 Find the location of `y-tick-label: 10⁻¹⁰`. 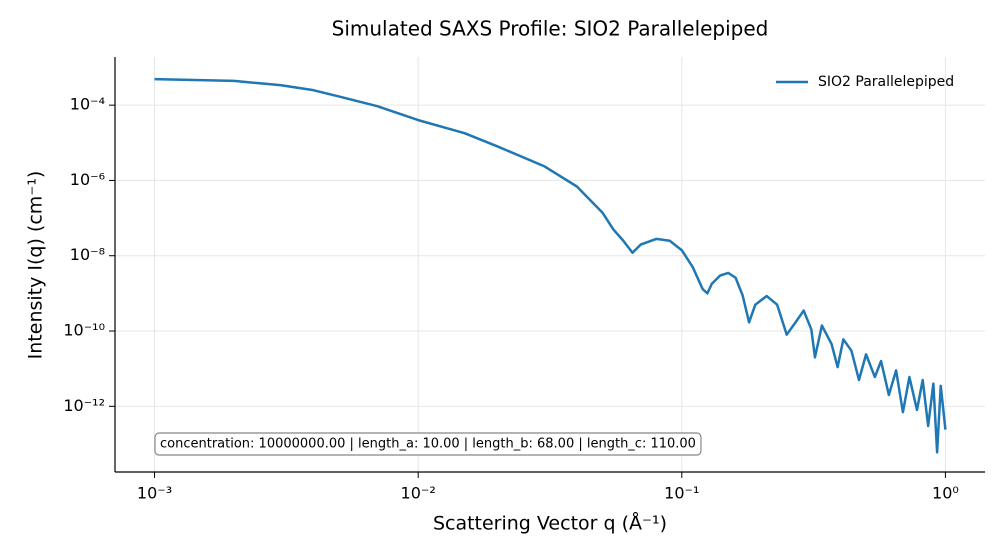

y-tick-label: 10⁻¹⁰ is located at coordinates (84, 330).